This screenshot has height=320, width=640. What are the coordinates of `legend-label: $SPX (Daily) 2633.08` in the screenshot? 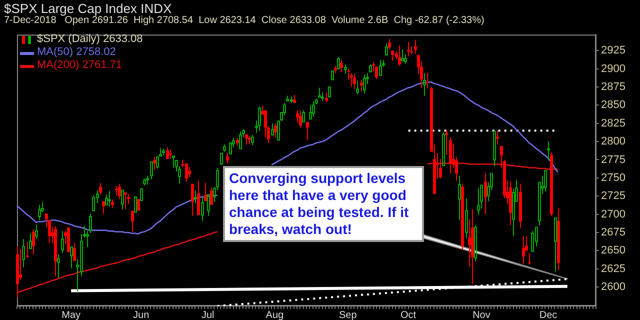 It's located at (90, 39).